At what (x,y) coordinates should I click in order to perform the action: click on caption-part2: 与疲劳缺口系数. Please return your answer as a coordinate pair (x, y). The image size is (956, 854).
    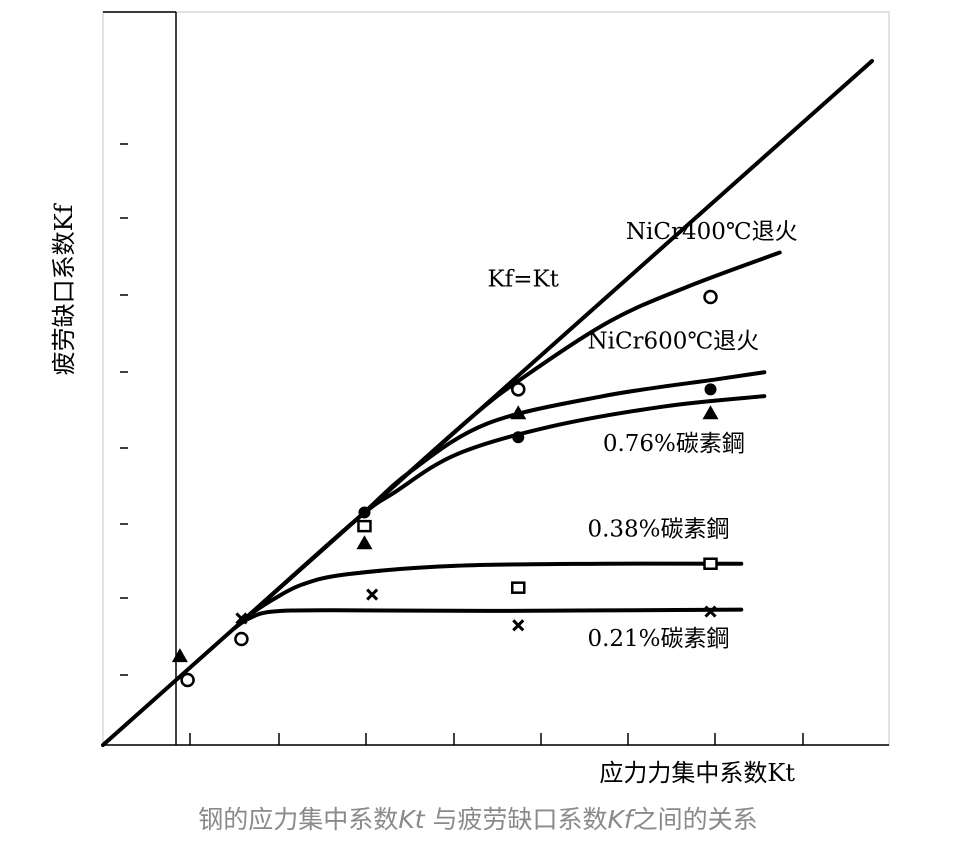
    Looking at the image, I should click on (516, 819).